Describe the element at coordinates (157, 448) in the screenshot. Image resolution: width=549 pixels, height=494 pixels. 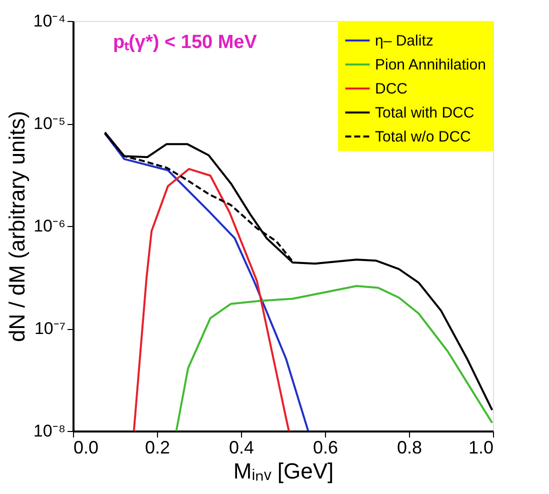
I see `x-tick-label: 0.2` at that location.